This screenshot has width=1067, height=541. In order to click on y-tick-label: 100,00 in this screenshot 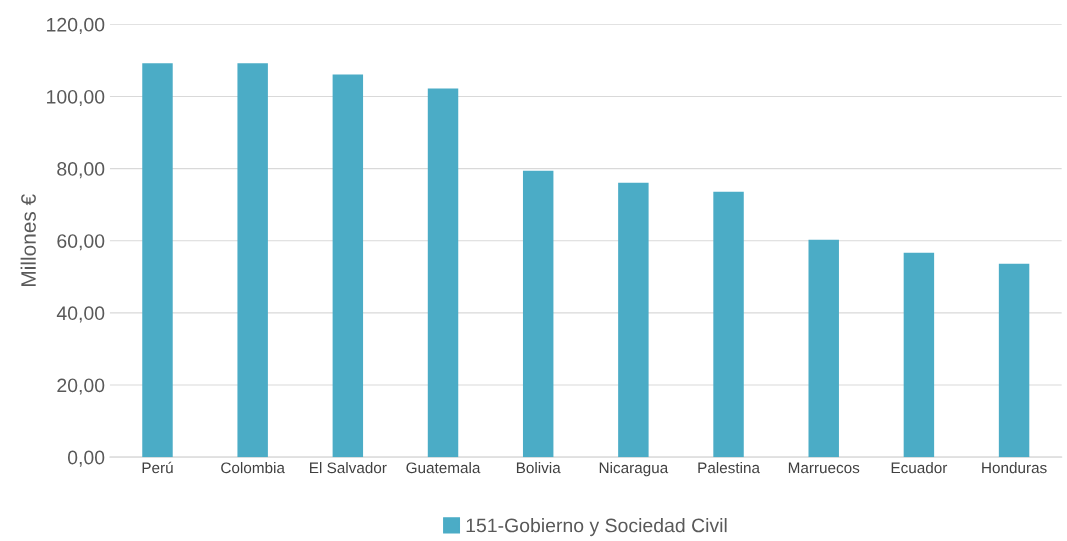, I will do `click(76, 98)`.